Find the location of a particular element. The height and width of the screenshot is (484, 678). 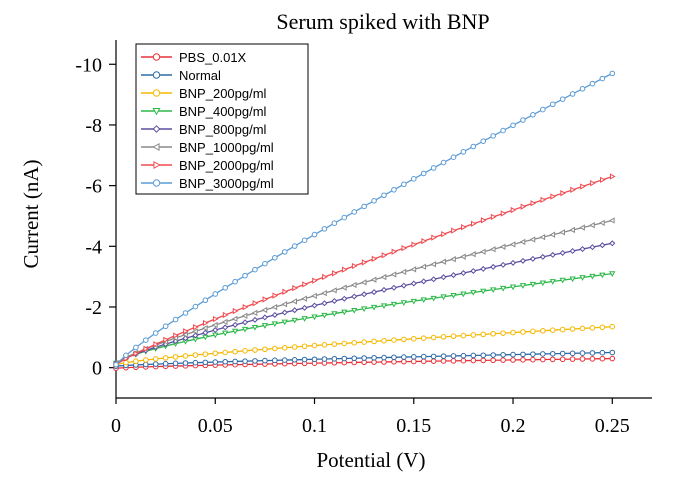

y-tick-label: -8 is located at coordinates (93, 126).